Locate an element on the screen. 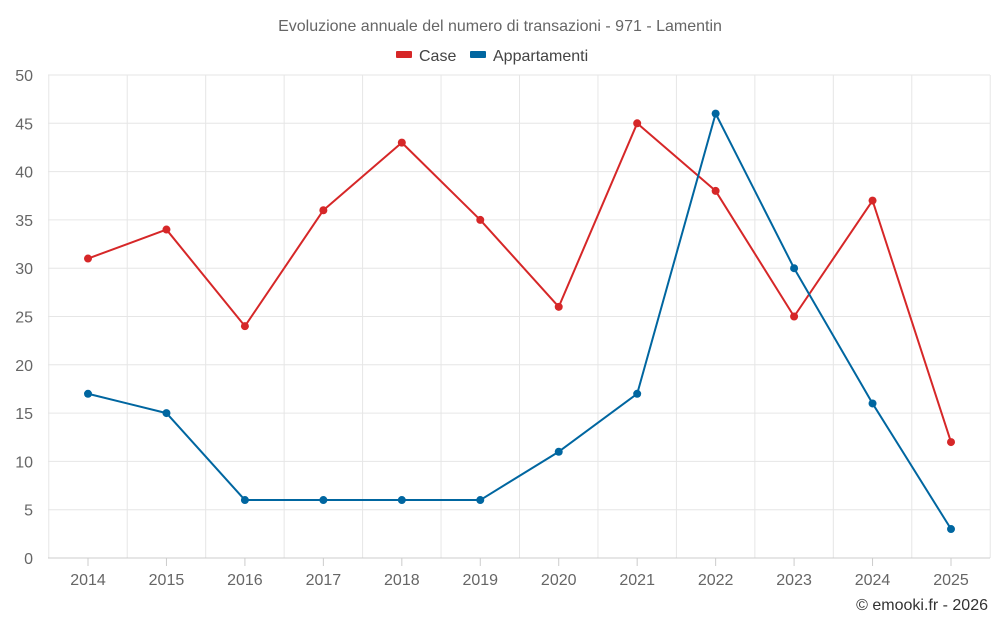 The height and width of the screenshot is (625, 1000). x-tick-label: 2022 is located at coordinates (716, 580).